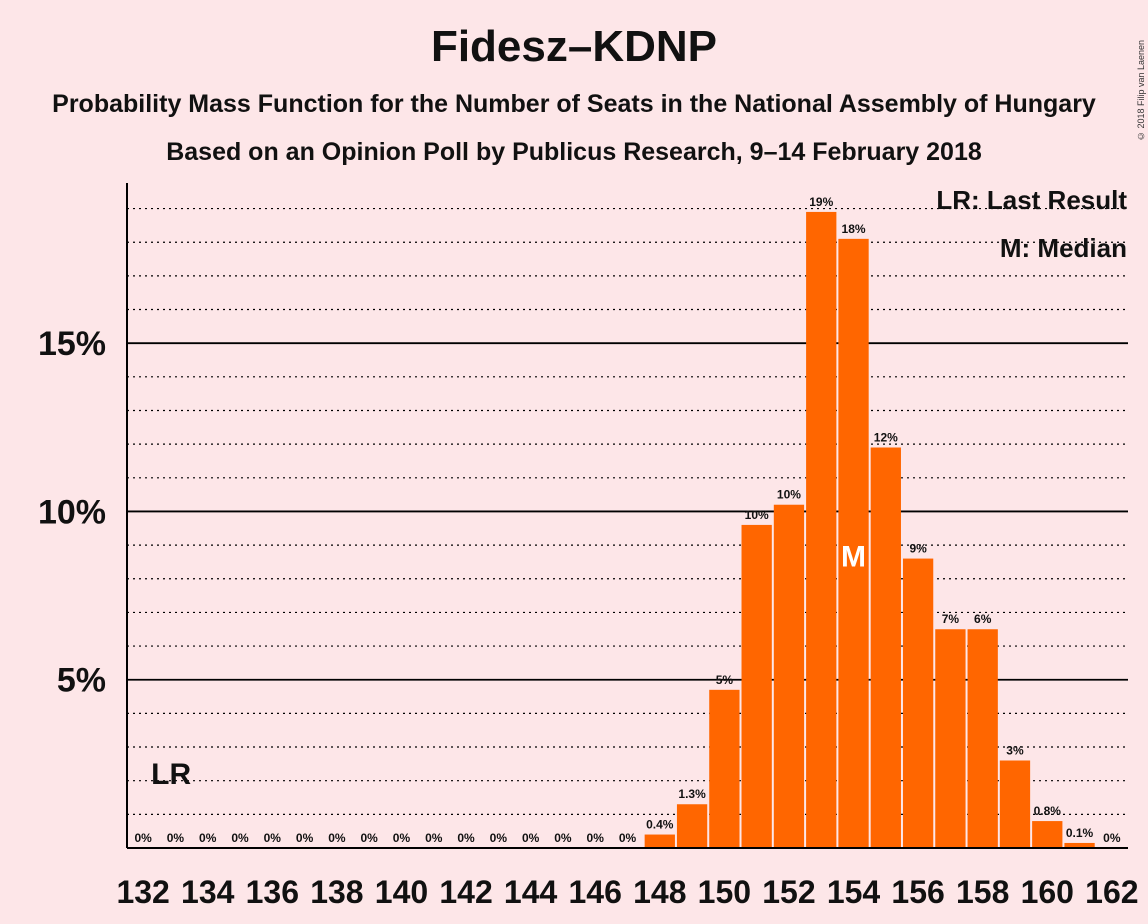 The height and width of the screenshot is (924, 1148). Describe the element at coordinates (660, 825) in the screenshot. I see `bar-label-148: 0.4%` at that location.